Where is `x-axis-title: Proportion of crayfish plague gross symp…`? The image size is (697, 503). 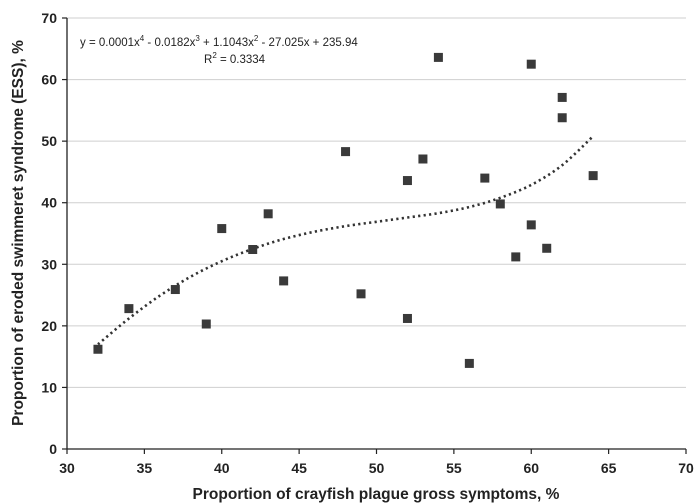
x-axis-title: Proportion of crayfish plague gross symp… is located at coordinates (376, 494).